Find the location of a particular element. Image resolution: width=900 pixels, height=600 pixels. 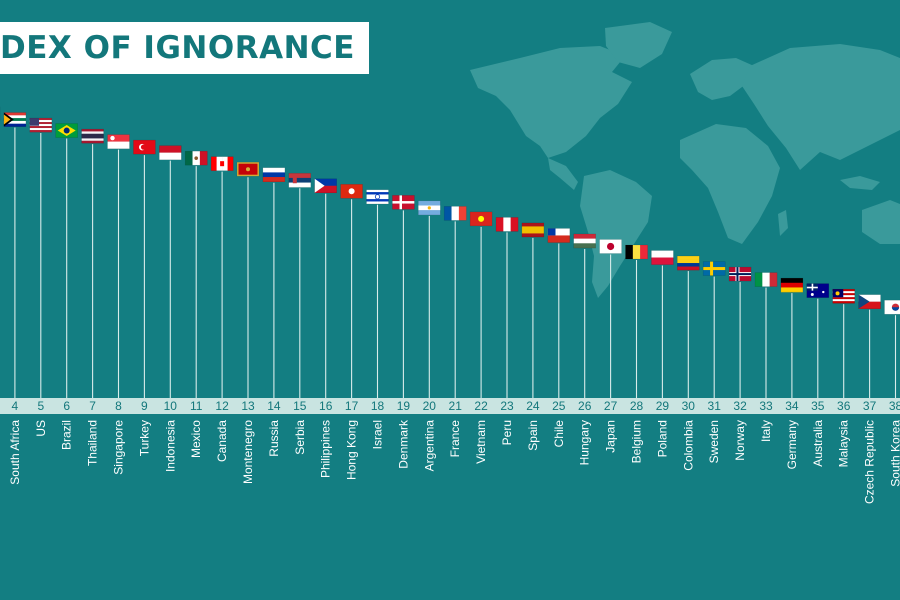

country-label: South Korea is located at coordinates (894, 453).